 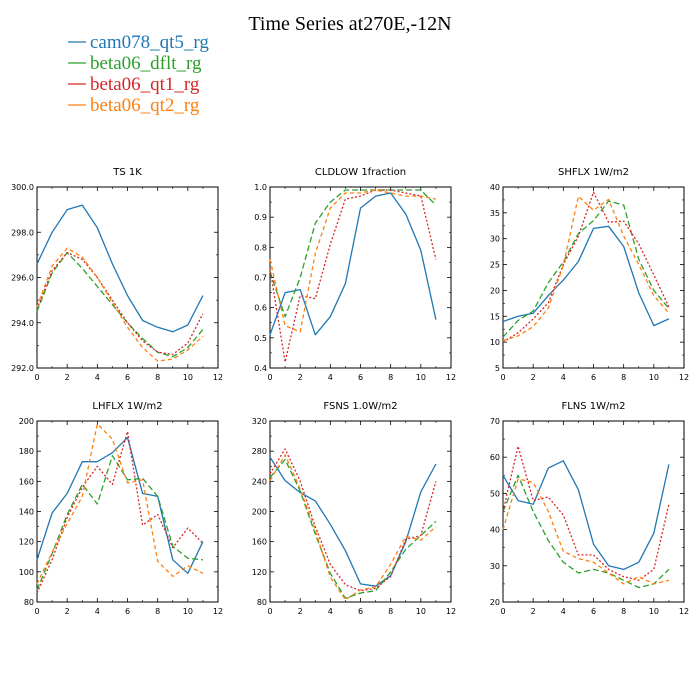 I want to click on legend-label-beta06_qt1_rg: beta06_qt1_rg, so click(x=145, y=84).